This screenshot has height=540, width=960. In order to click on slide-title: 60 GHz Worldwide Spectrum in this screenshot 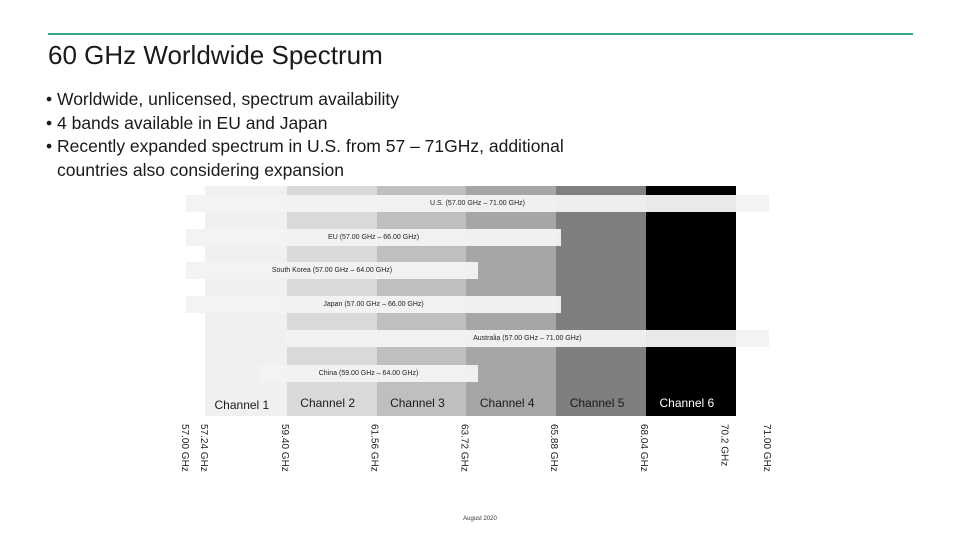, I will do `click(215, 55)`.